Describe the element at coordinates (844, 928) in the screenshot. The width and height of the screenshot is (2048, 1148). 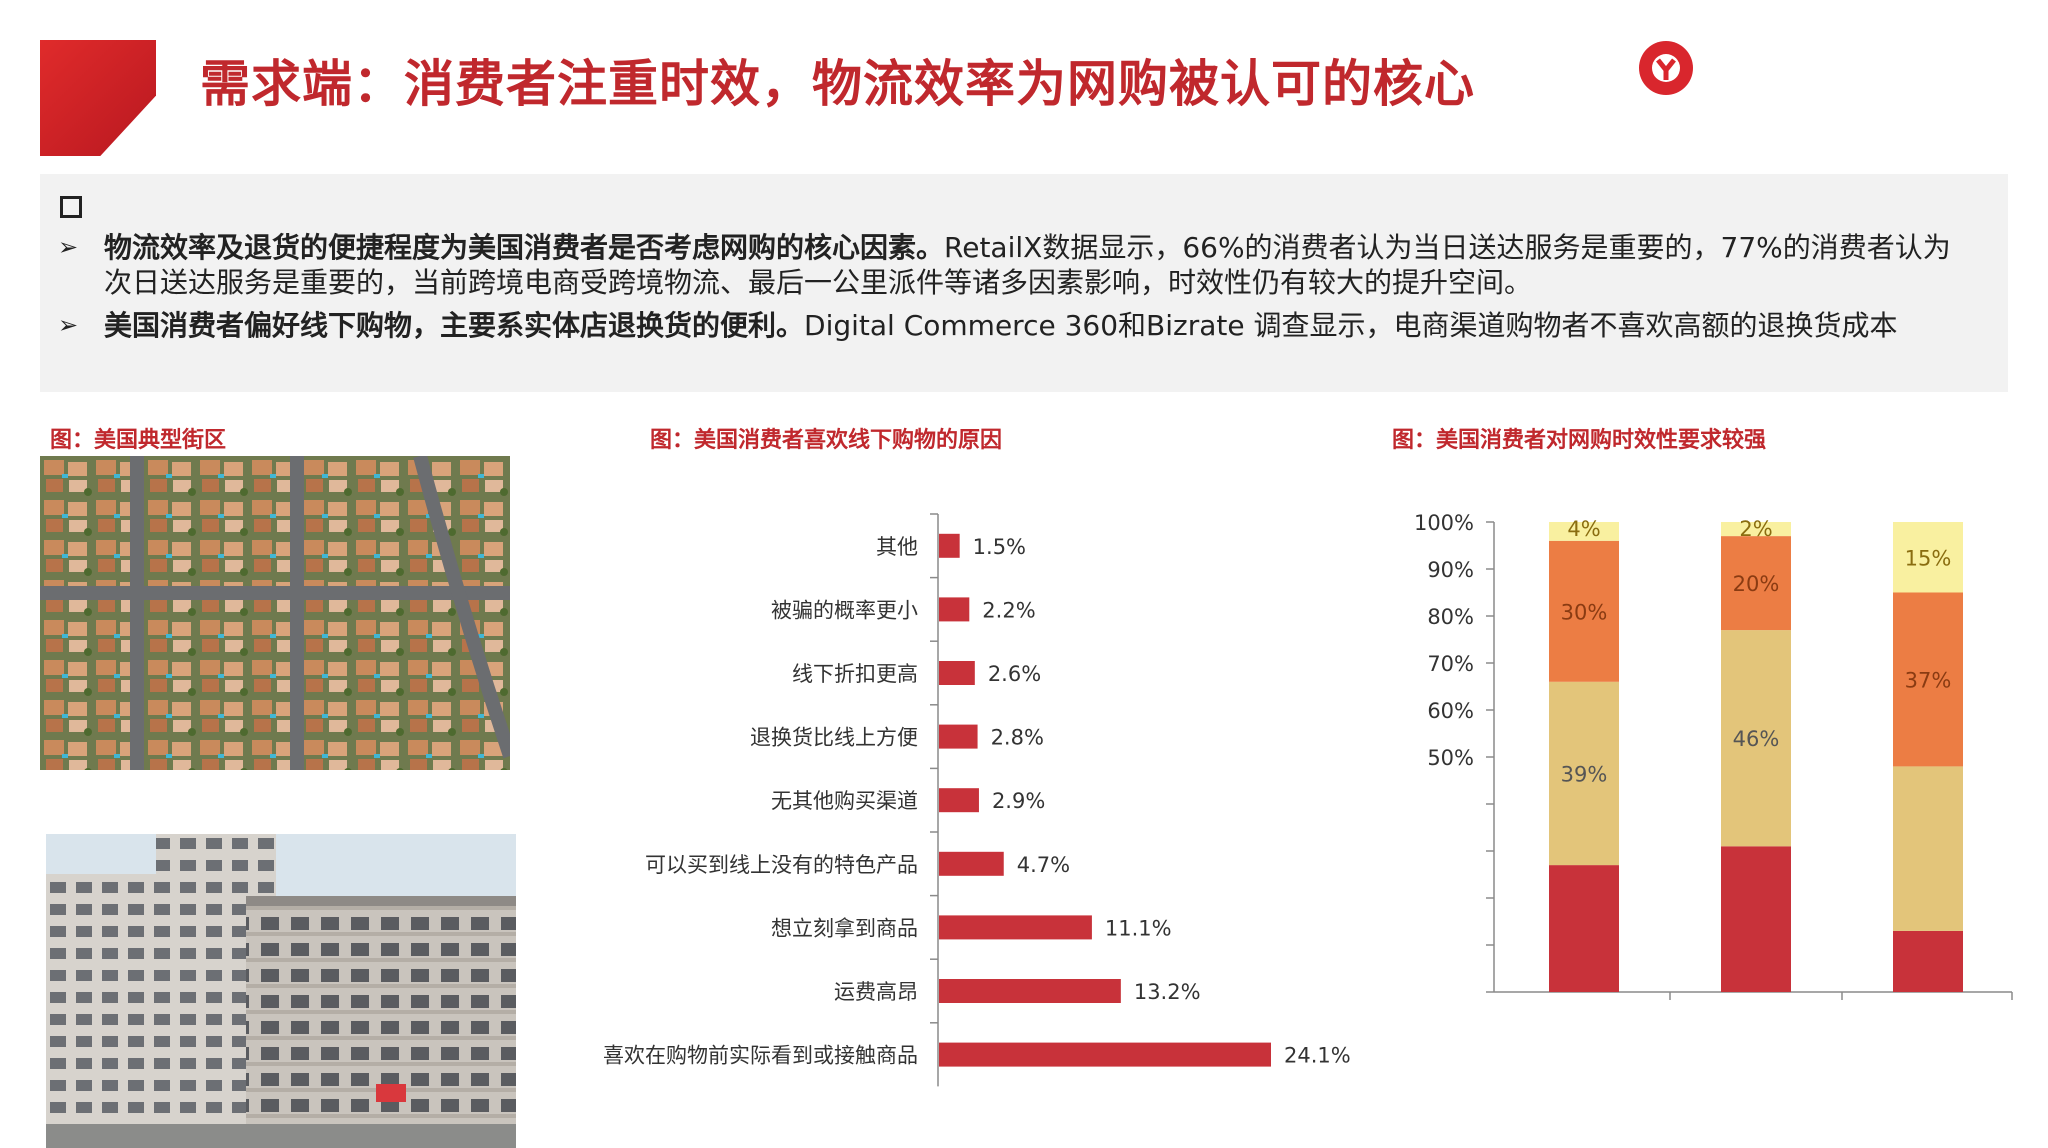
I see `reasons-category-label: 想立刻拿到商品` at that location.